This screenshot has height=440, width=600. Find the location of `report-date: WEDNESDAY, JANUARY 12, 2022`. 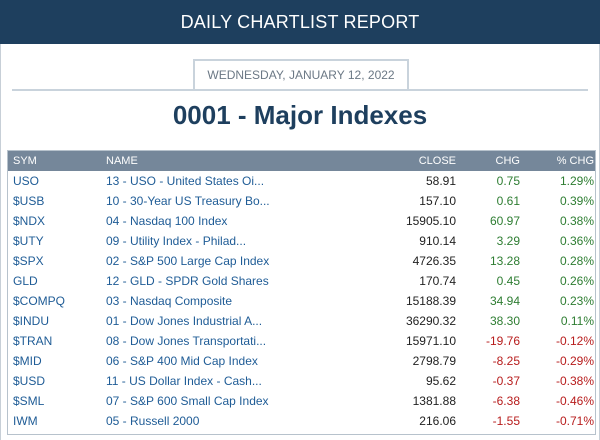

report-date: WEDNESDAY, JANUARY 12, 2022 is located at coordinates (301, 74).